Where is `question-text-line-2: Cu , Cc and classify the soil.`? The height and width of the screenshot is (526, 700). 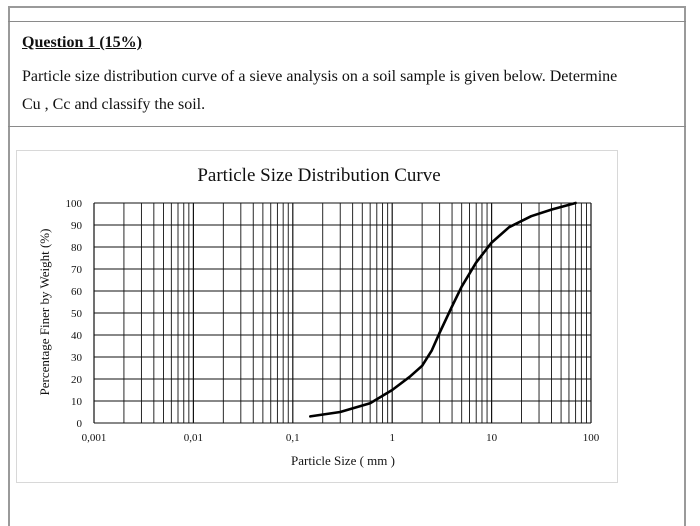 question-text-line-2: Cu , Cc and classify the soil. is located at coordinates (114, 104).